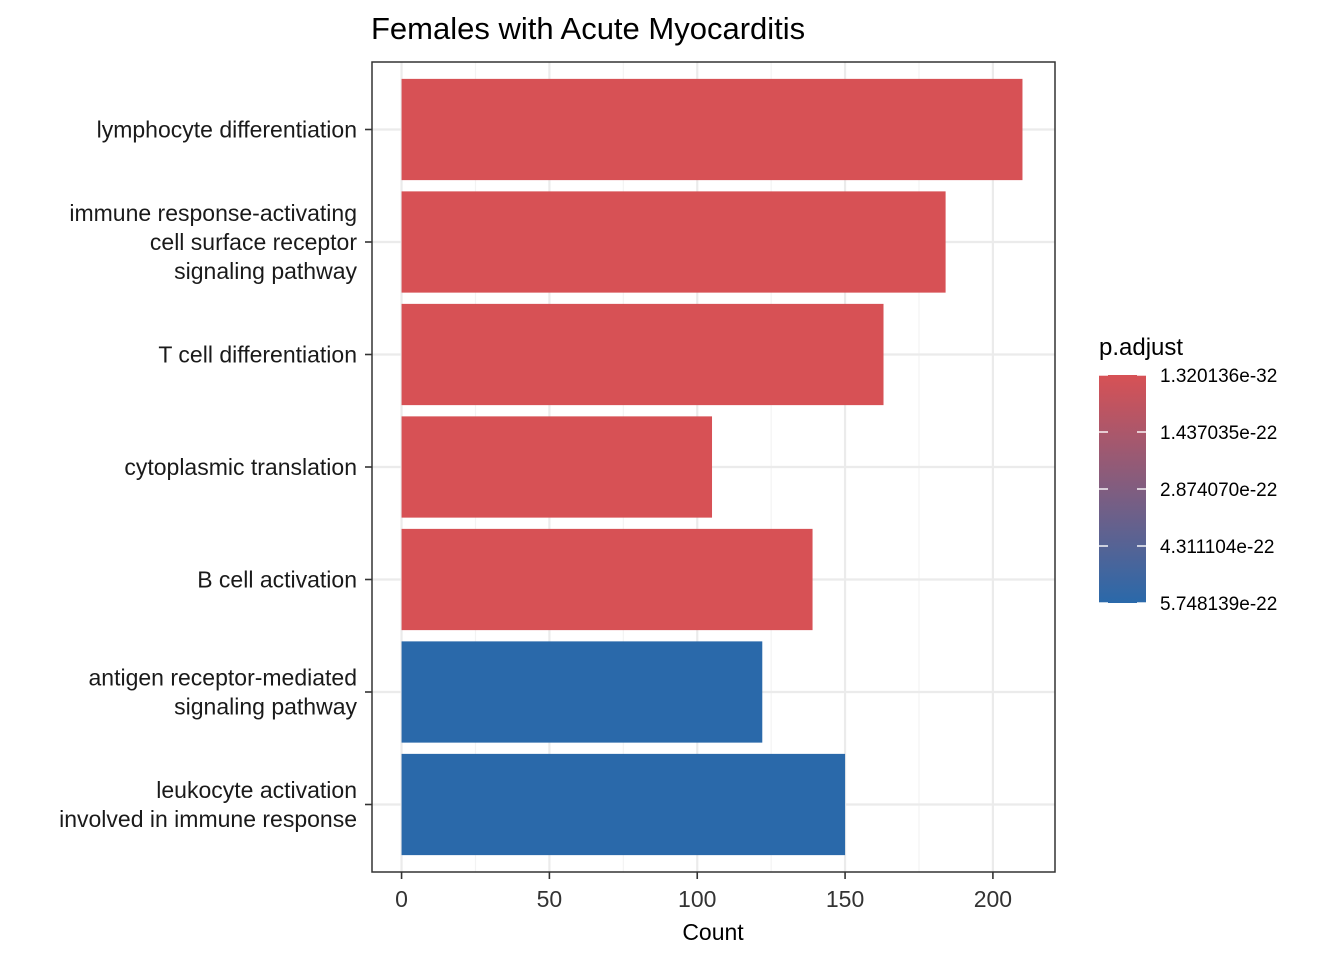  Describe the element at coordinates (1218, 604) in the screenshot. I see `legend-label: 5.748139e-22` at that location.